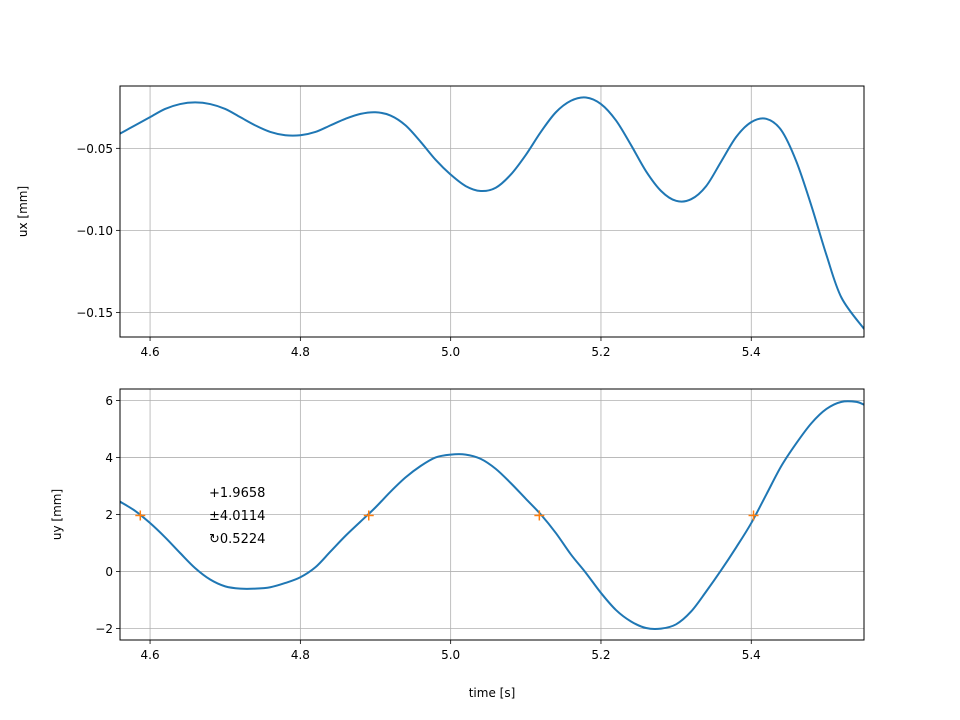  Describe the element at coordinates (450, 655) in the screenshot. I see `uy-x-tick-label: 5.0` at that location.